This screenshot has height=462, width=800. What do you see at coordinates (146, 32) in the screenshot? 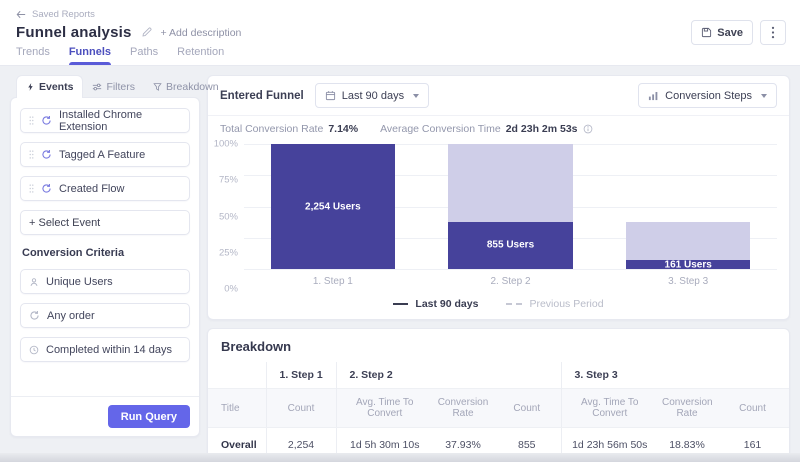
I see `edit-title-icon` at bounding box center [146, 32].